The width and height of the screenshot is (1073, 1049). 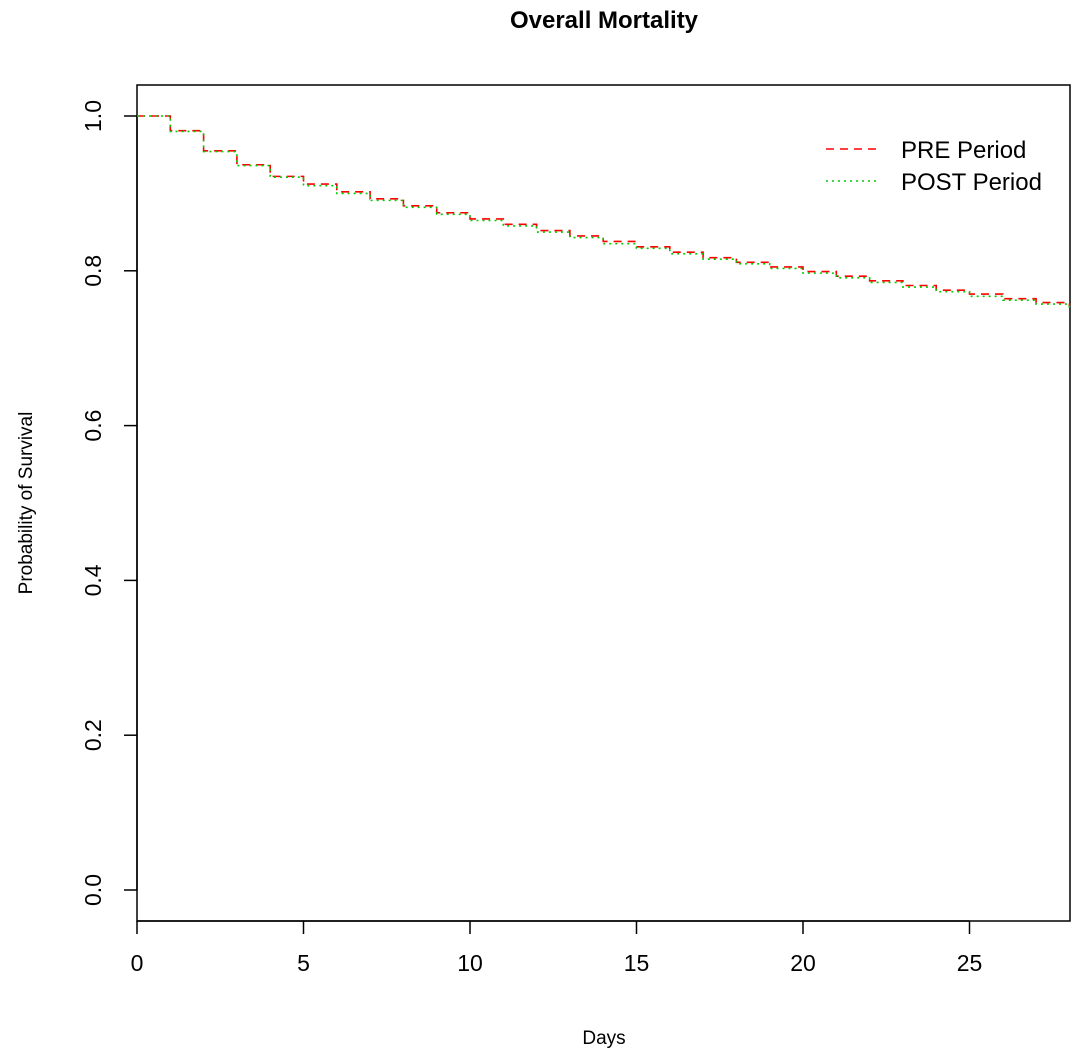 What do you see at coordinates (803, 963) in the screenshot?
I see `x-tick-label: 20` at bounding box center [803, 963].